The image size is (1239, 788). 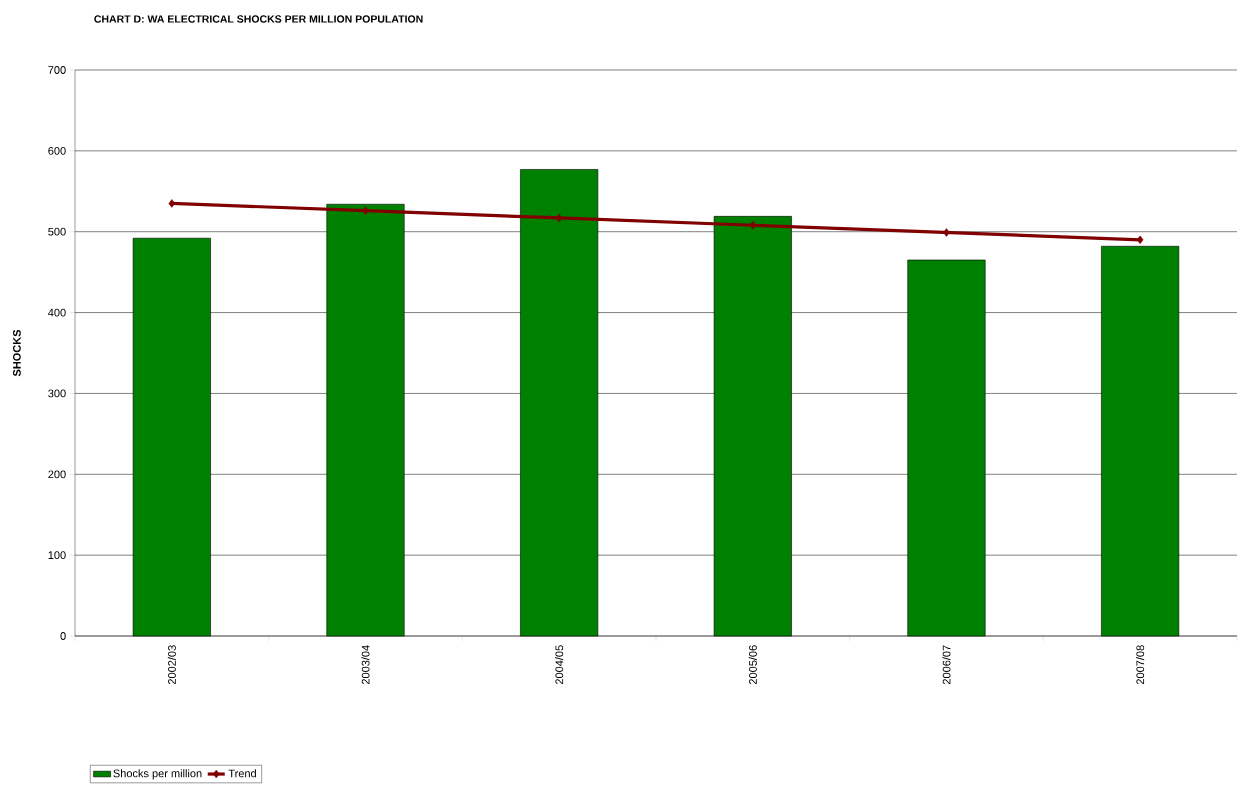 I want to click on y-tick-label: 500, so click(x=57, y=231).